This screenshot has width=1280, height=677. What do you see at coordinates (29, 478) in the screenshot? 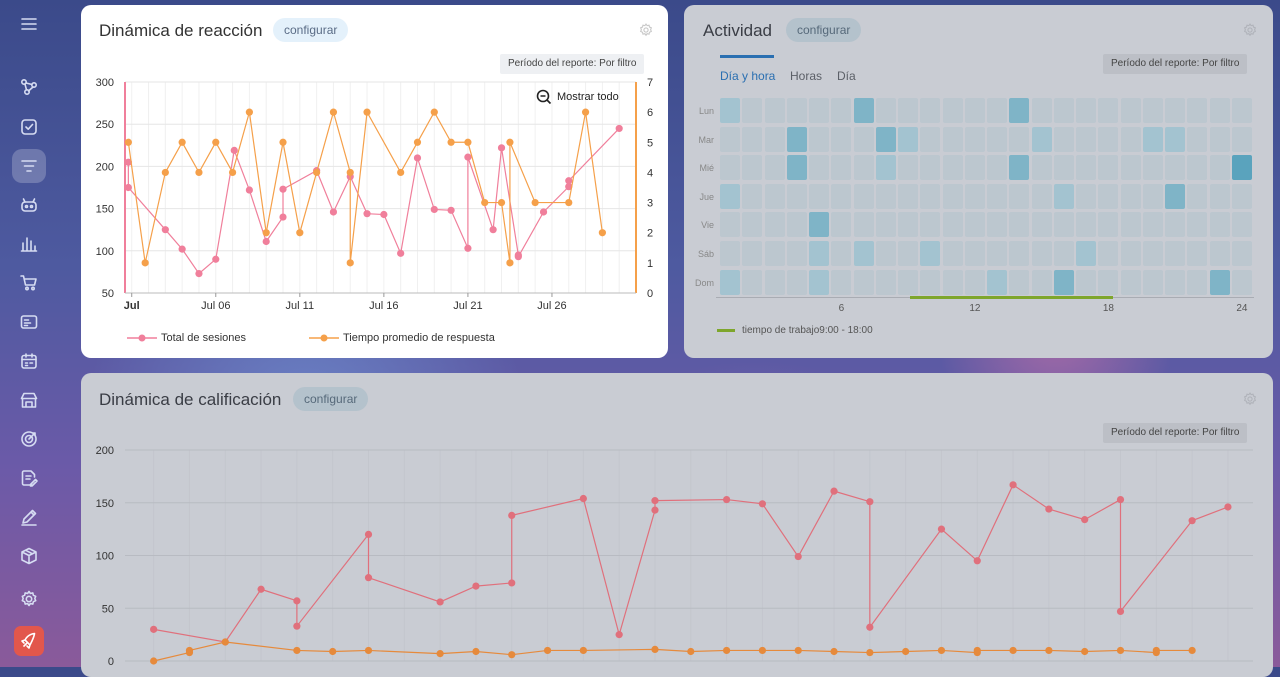
I see `edit-document-icon` at bounding box center [29, 478].